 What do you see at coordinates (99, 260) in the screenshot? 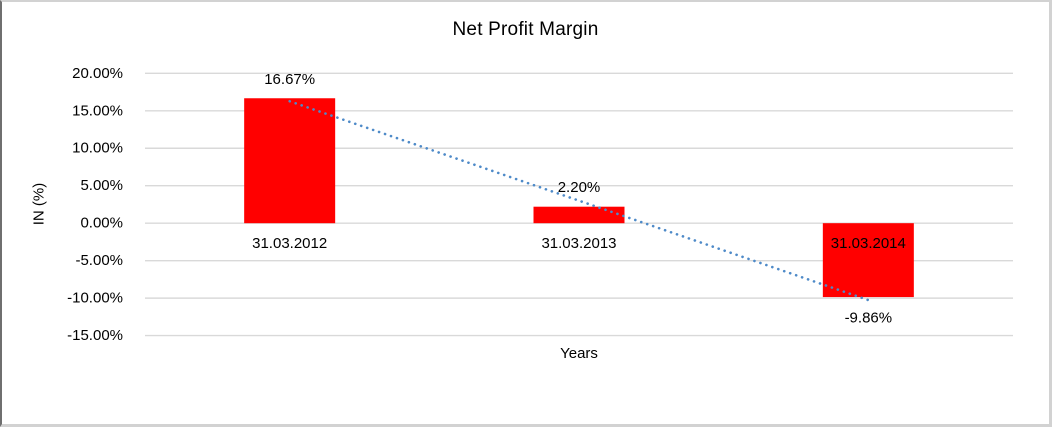
I see `y-tick-label: -5.00%` at bounding box center [99, 260].